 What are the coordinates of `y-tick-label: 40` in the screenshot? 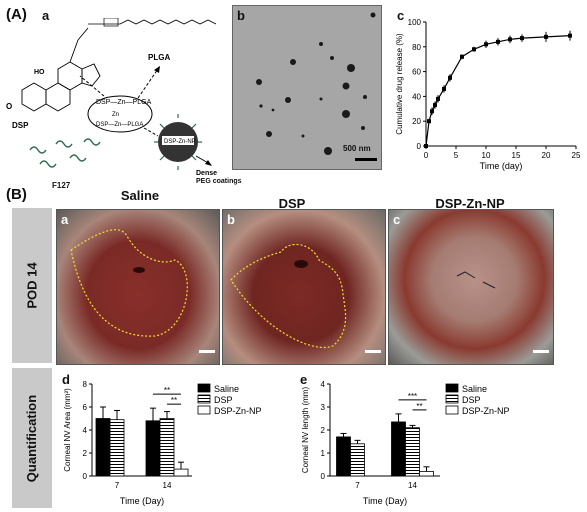 It's located at (416, 96).